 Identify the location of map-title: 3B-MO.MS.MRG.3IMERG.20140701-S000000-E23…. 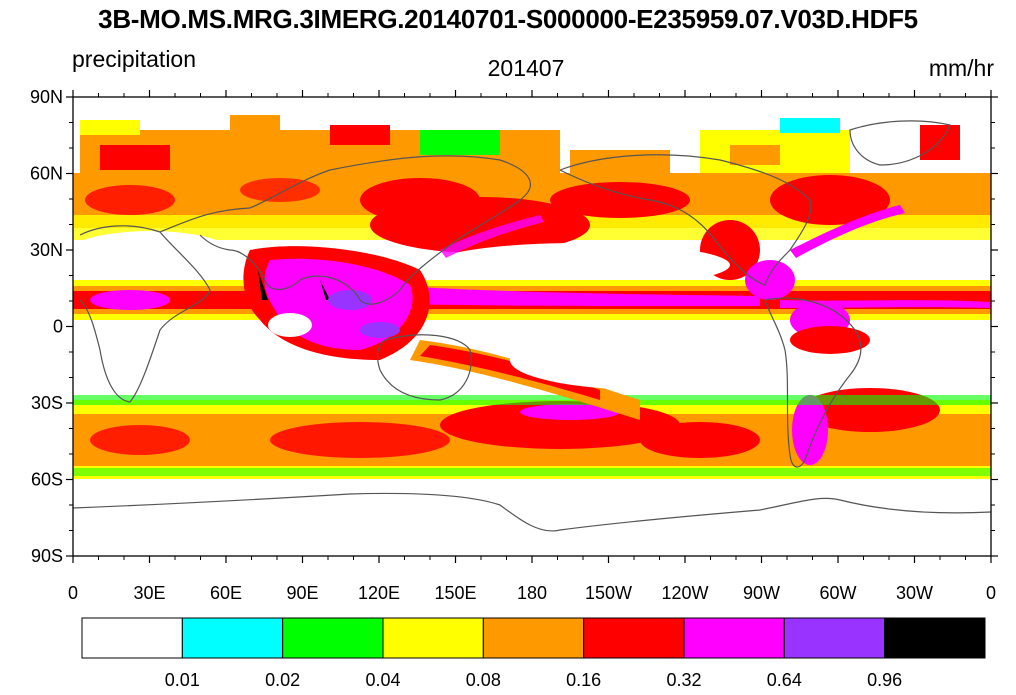
(508, 19).